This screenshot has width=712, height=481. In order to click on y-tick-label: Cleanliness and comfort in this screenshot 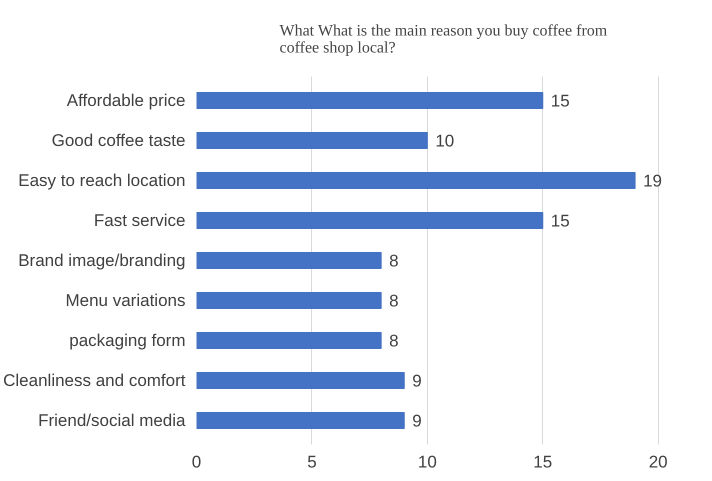, I will do `click(94, 380)`.